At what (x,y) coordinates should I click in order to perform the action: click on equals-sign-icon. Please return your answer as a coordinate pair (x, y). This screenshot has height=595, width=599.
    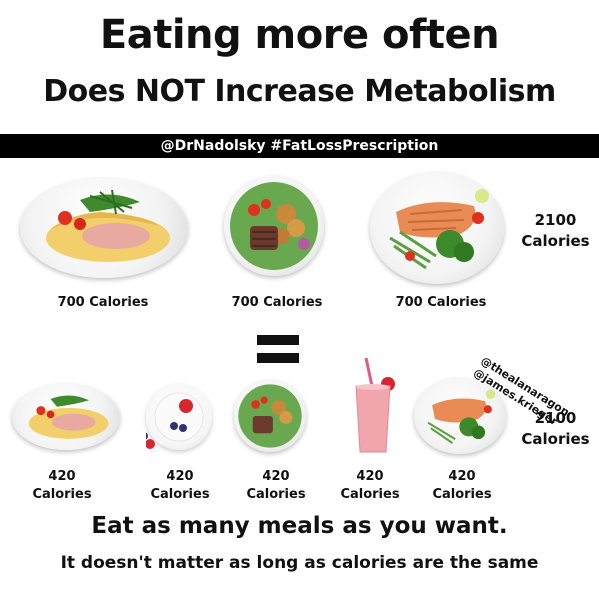
    Looking at the image, I should click on (278, 349).